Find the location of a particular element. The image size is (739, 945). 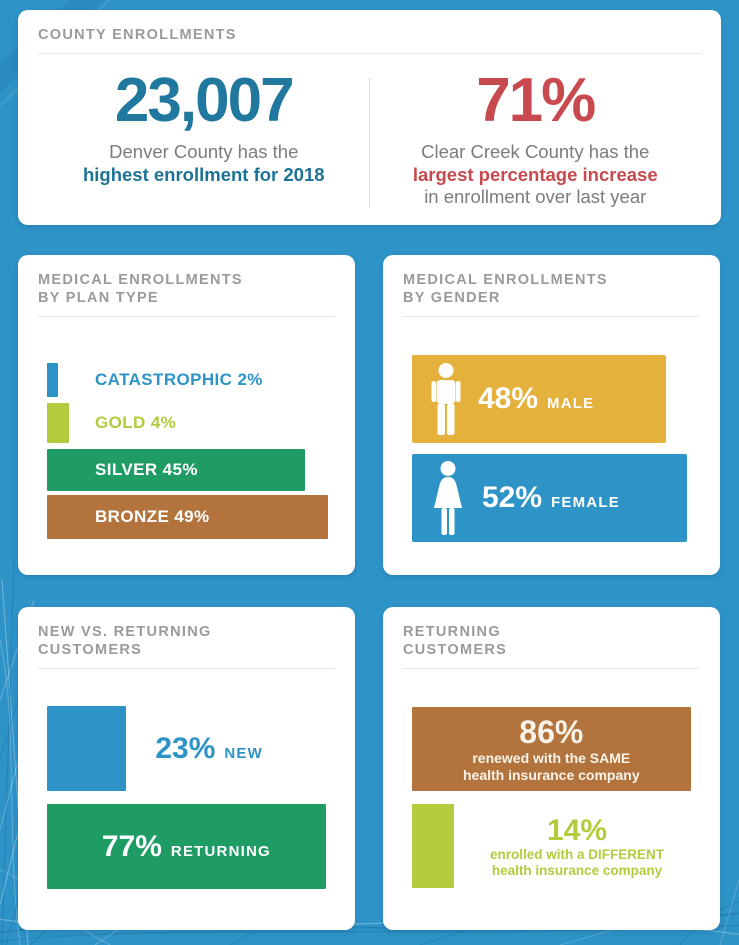

new-returning-card-title: NEW VS. RETURNING CUSTOMERS is located at coordinates (186, 641).